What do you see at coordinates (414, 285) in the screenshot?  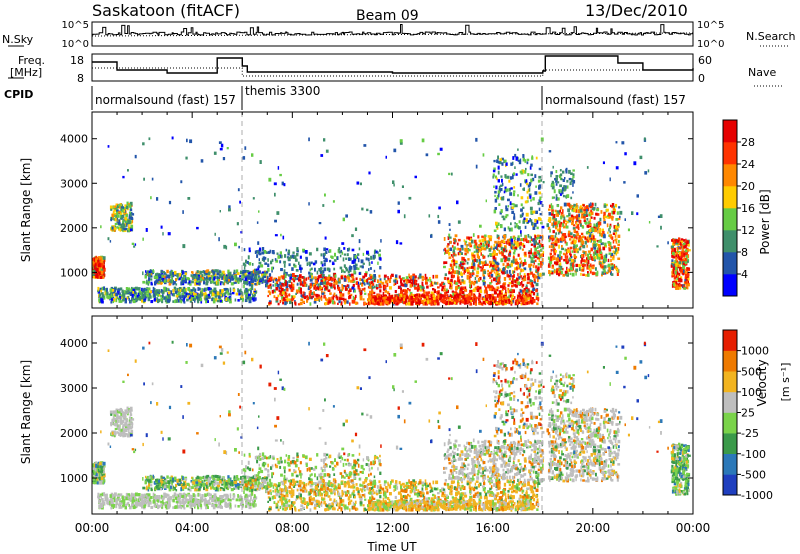 I see `power-cell-2049` at bounding box center [414, 285].